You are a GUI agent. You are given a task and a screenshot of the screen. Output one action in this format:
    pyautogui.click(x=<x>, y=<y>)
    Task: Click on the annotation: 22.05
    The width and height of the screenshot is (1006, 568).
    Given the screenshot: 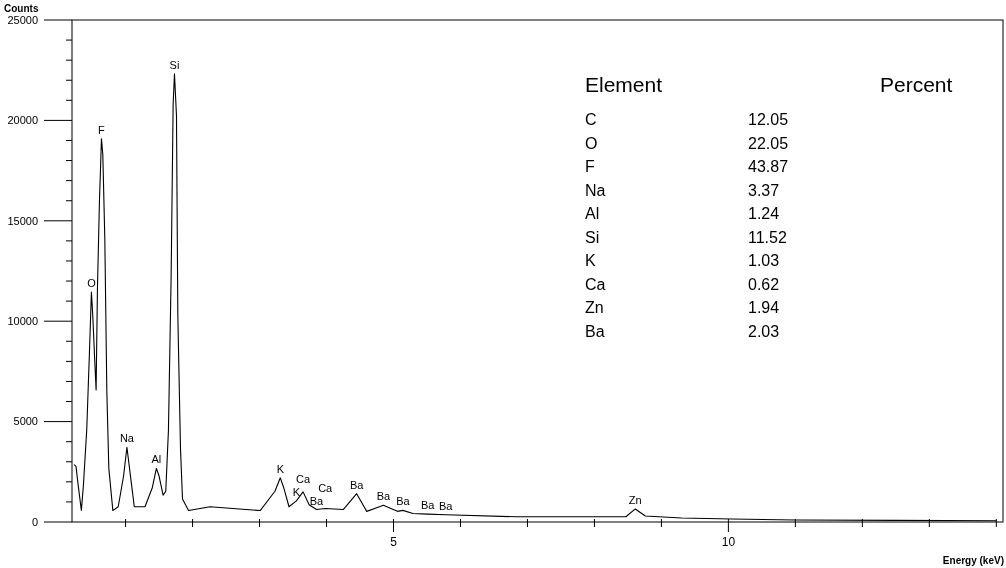 What is the action you would take?
    pyautogui.click(x=768, y=143)
    